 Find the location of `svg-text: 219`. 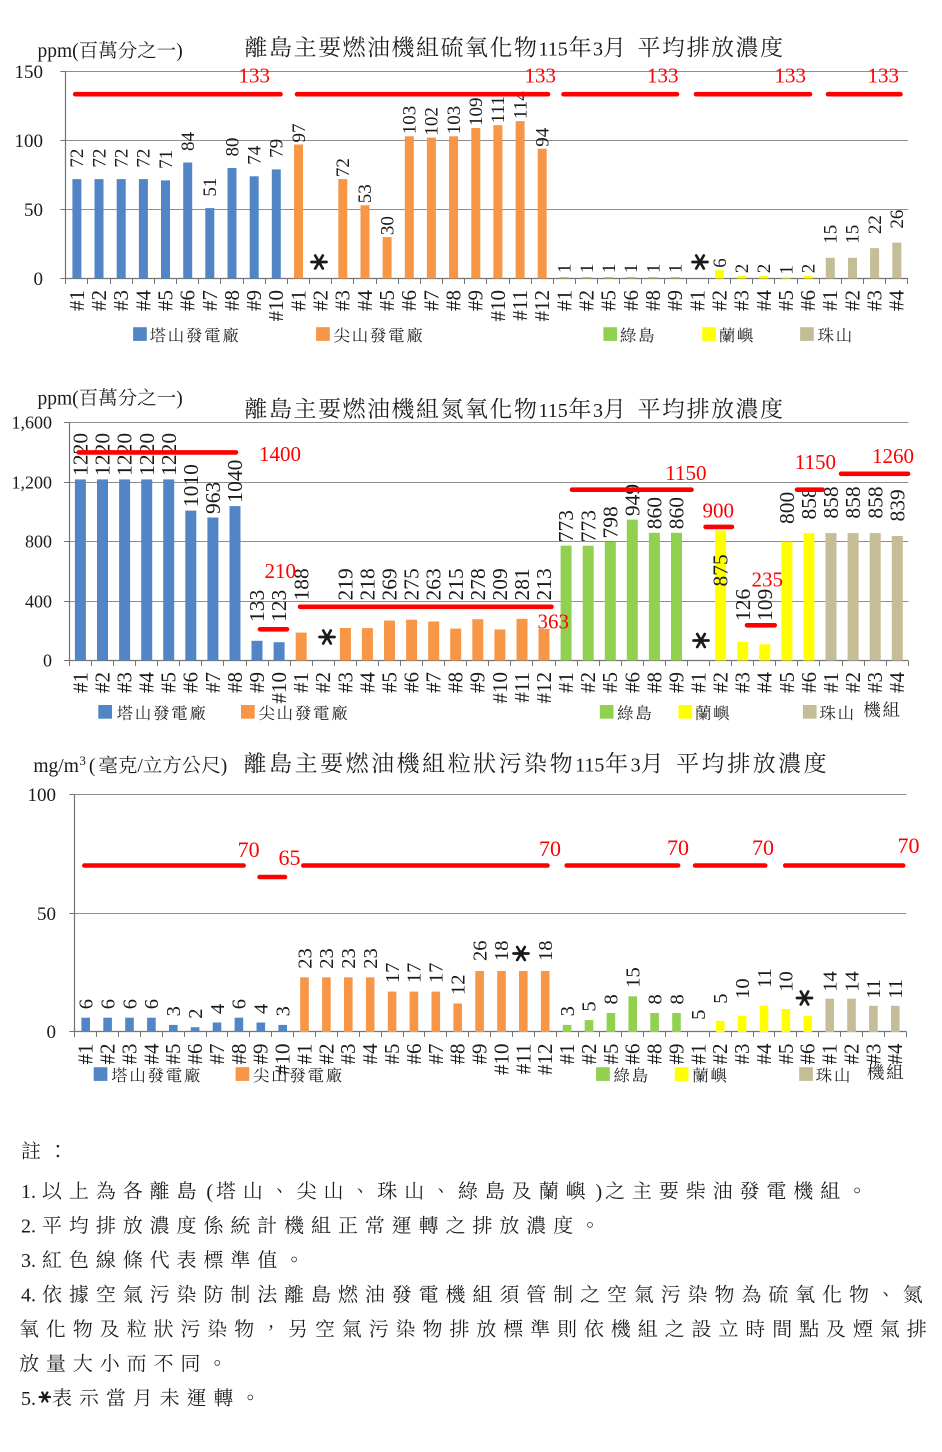

svg-text: 219 is located at coordinates (345, 584).